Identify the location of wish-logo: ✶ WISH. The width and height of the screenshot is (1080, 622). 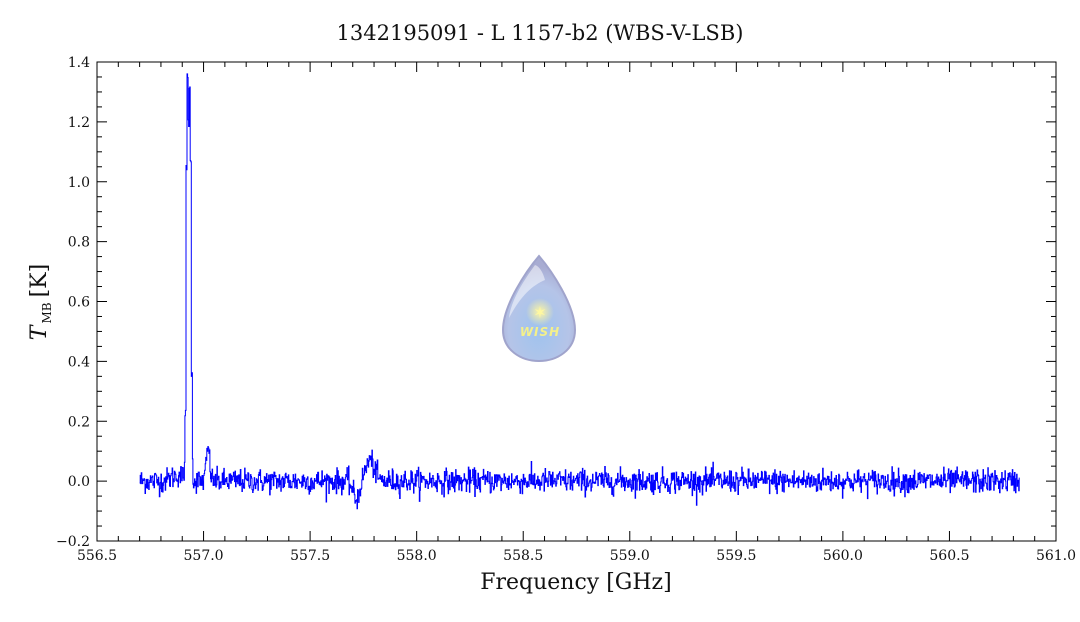
(539, 308).